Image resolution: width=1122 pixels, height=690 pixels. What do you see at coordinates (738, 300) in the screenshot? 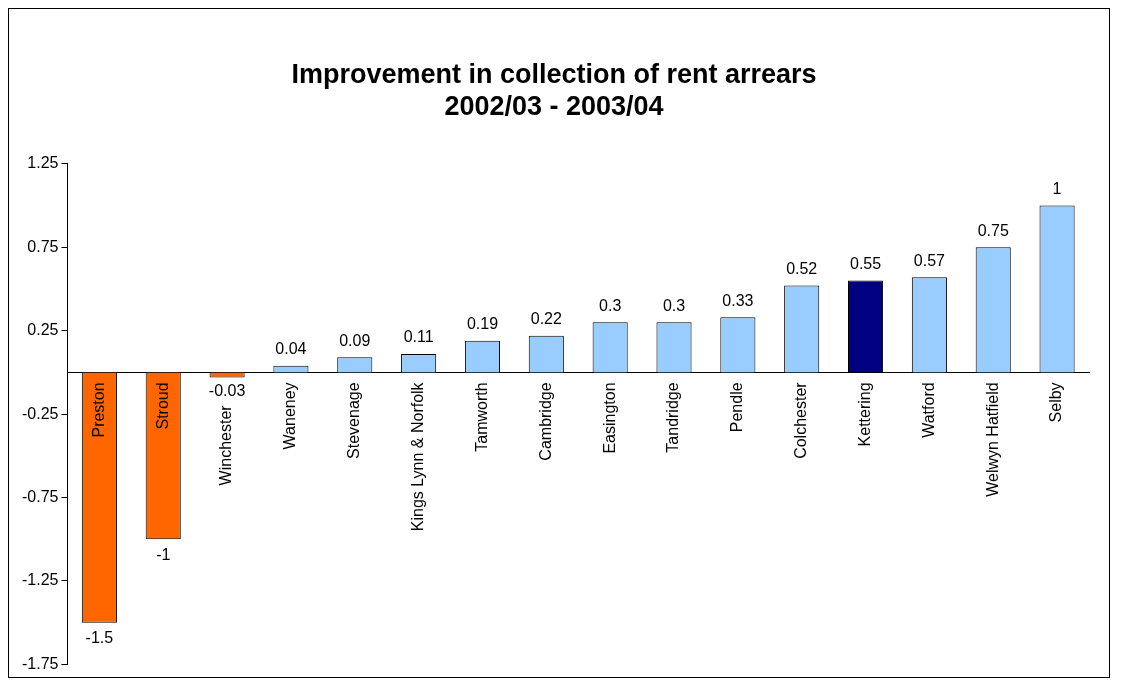
I see `data-label: 0.33` at bounding box center [738, 300].